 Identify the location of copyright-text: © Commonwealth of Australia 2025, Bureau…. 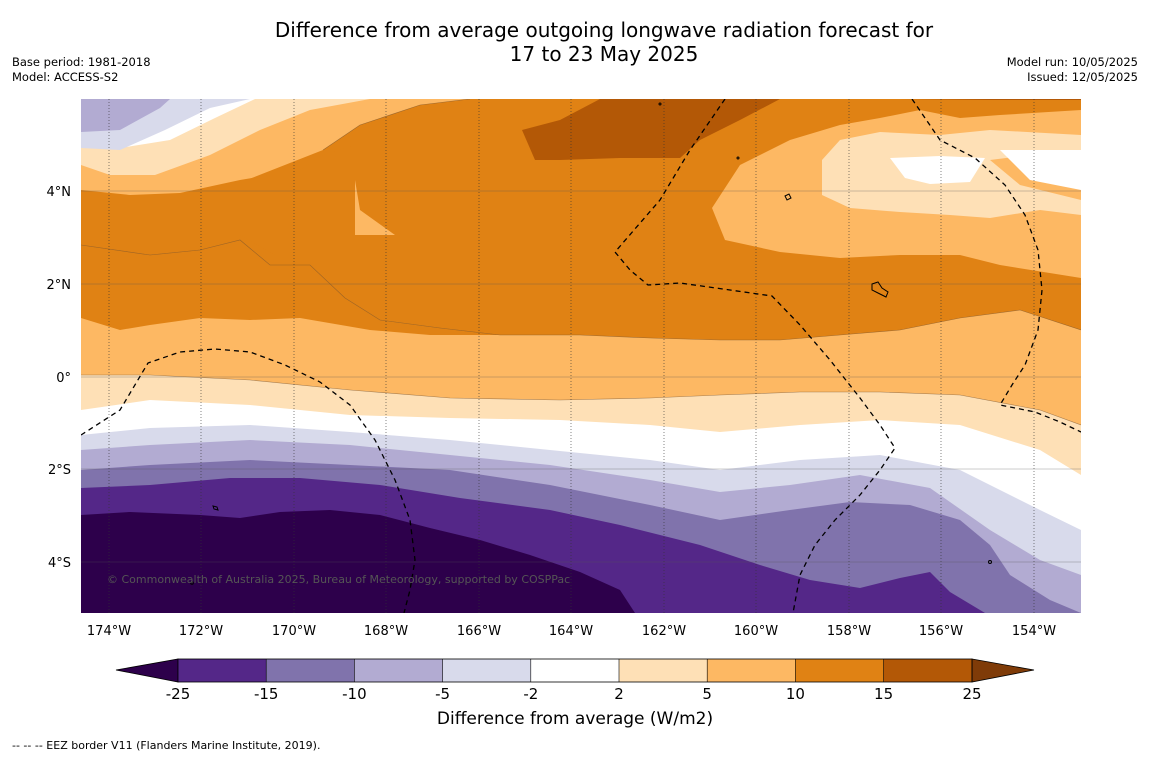
(338, 579).